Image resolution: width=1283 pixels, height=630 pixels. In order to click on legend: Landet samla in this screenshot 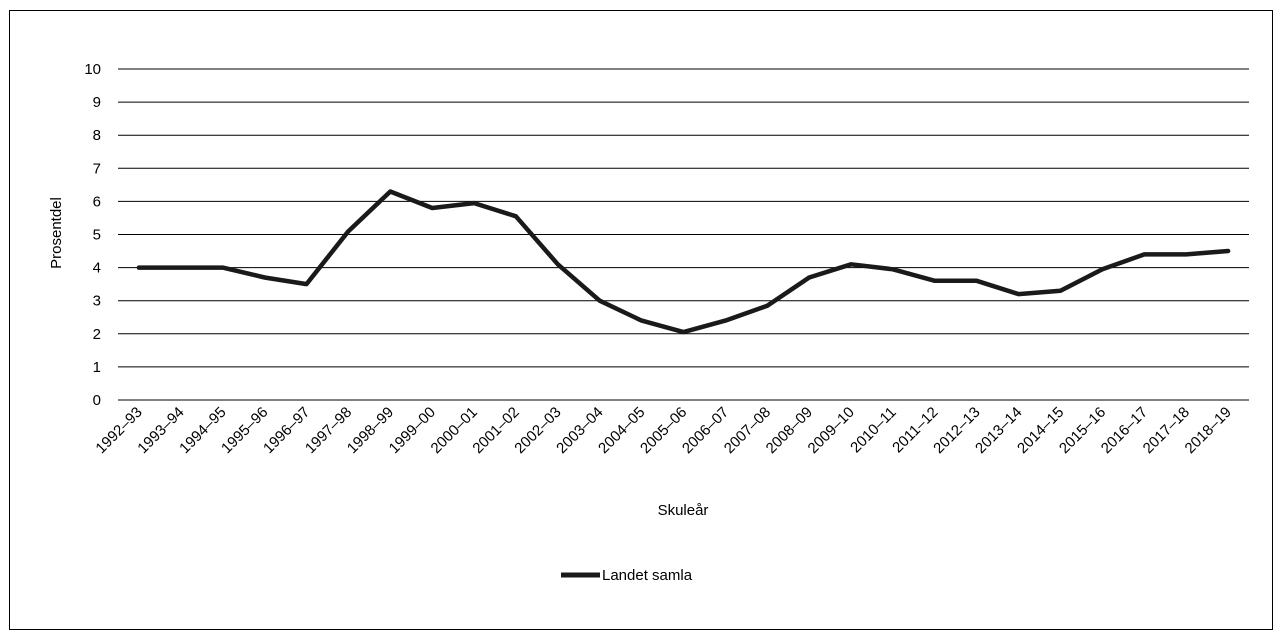, I will do `click(627, 575)`.